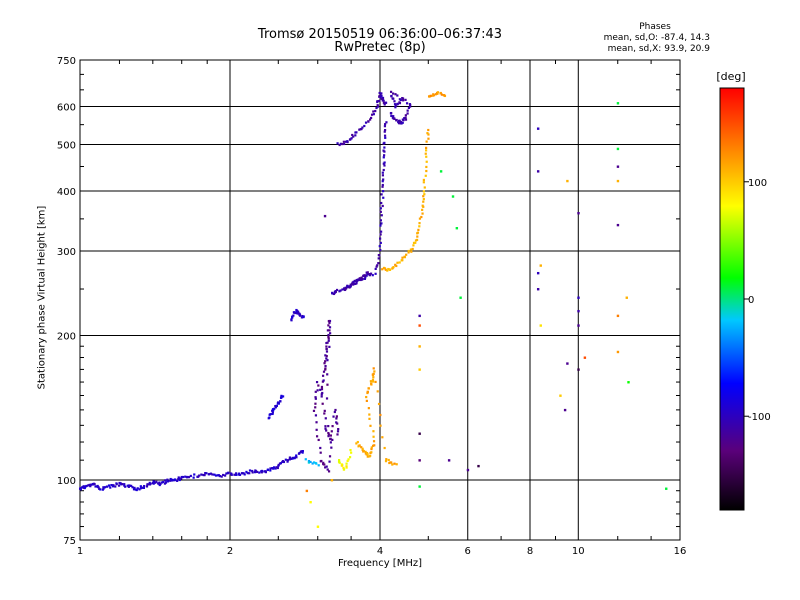 This screenshot has height=600, width=800. I want to click on x-axis-label: Frequency [MHz], so click(380, 563).